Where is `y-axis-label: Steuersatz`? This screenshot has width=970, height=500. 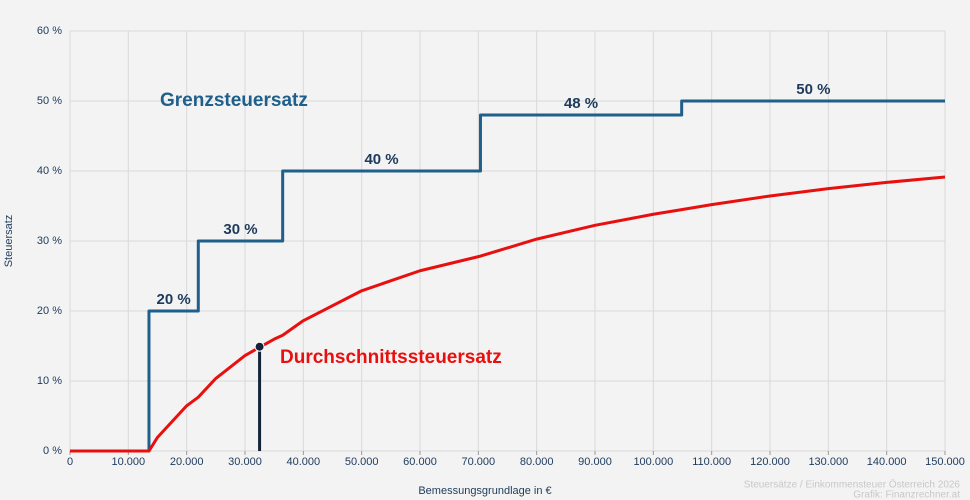
y-axis-label: Steuersatz is located at coordinates (9, 241).